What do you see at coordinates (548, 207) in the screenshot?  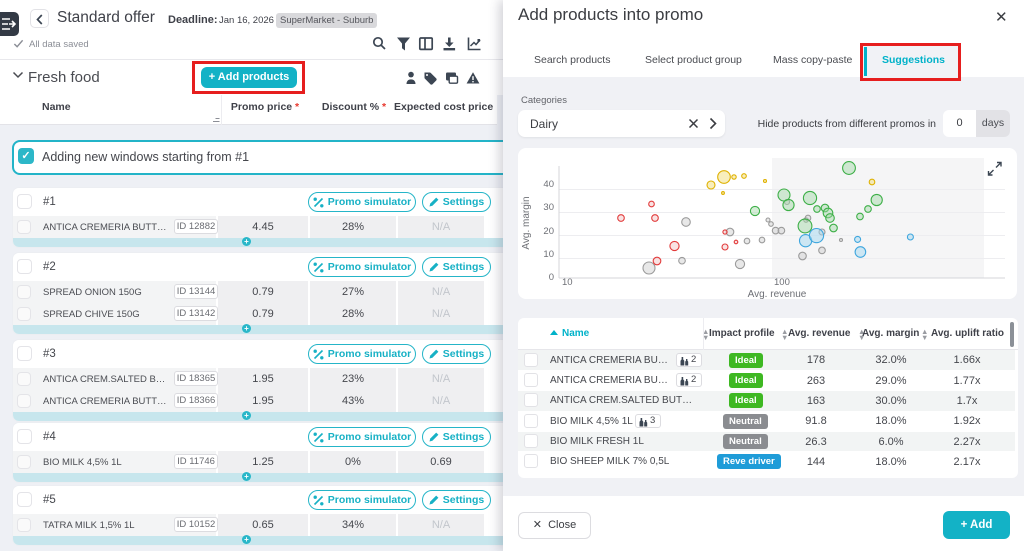 I see `svg-text: 30` at bounding box center [548, 207].